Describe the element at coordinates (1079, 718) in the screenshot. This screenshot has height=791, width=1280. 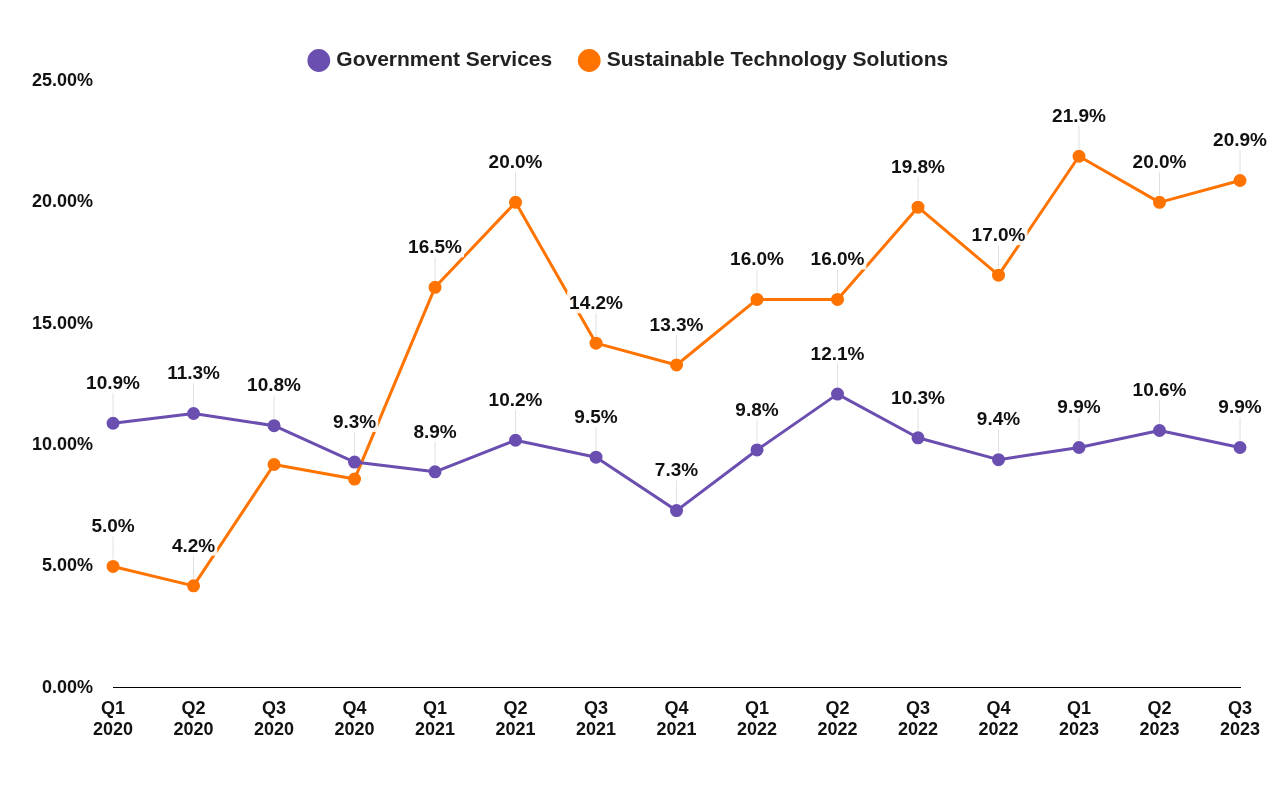
I see `x-tick-label: Q1 2023` at that location.